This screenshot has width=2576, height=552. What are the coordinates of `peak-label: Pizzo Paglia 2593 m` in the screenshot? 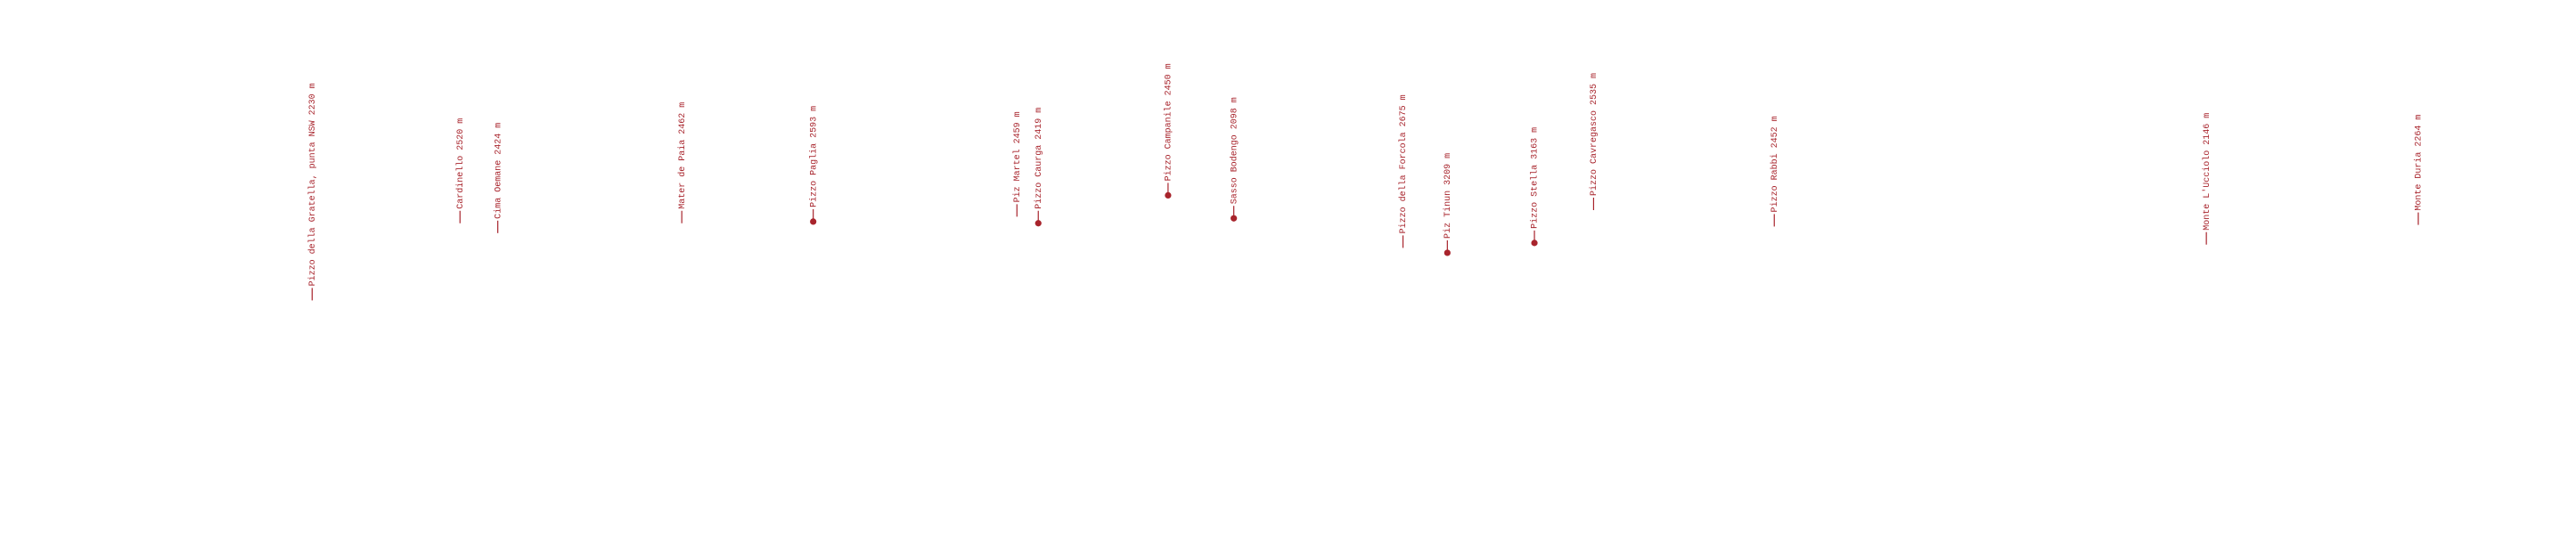 It's located at (813, 157).